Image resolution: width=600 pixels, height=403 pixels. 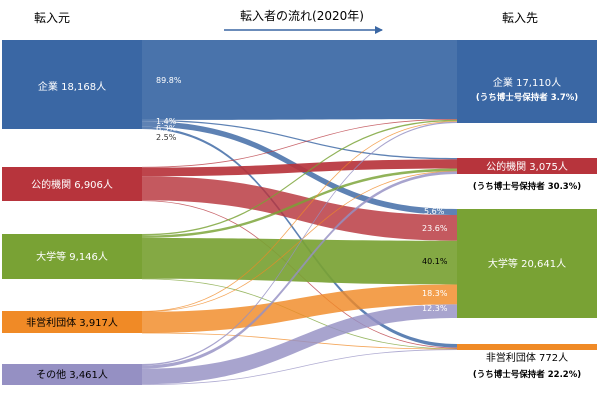 What do you see at coordinates (299, 367) in the screenshot?
I see `flow-other-to-npo` at bounding box center [299, 367].